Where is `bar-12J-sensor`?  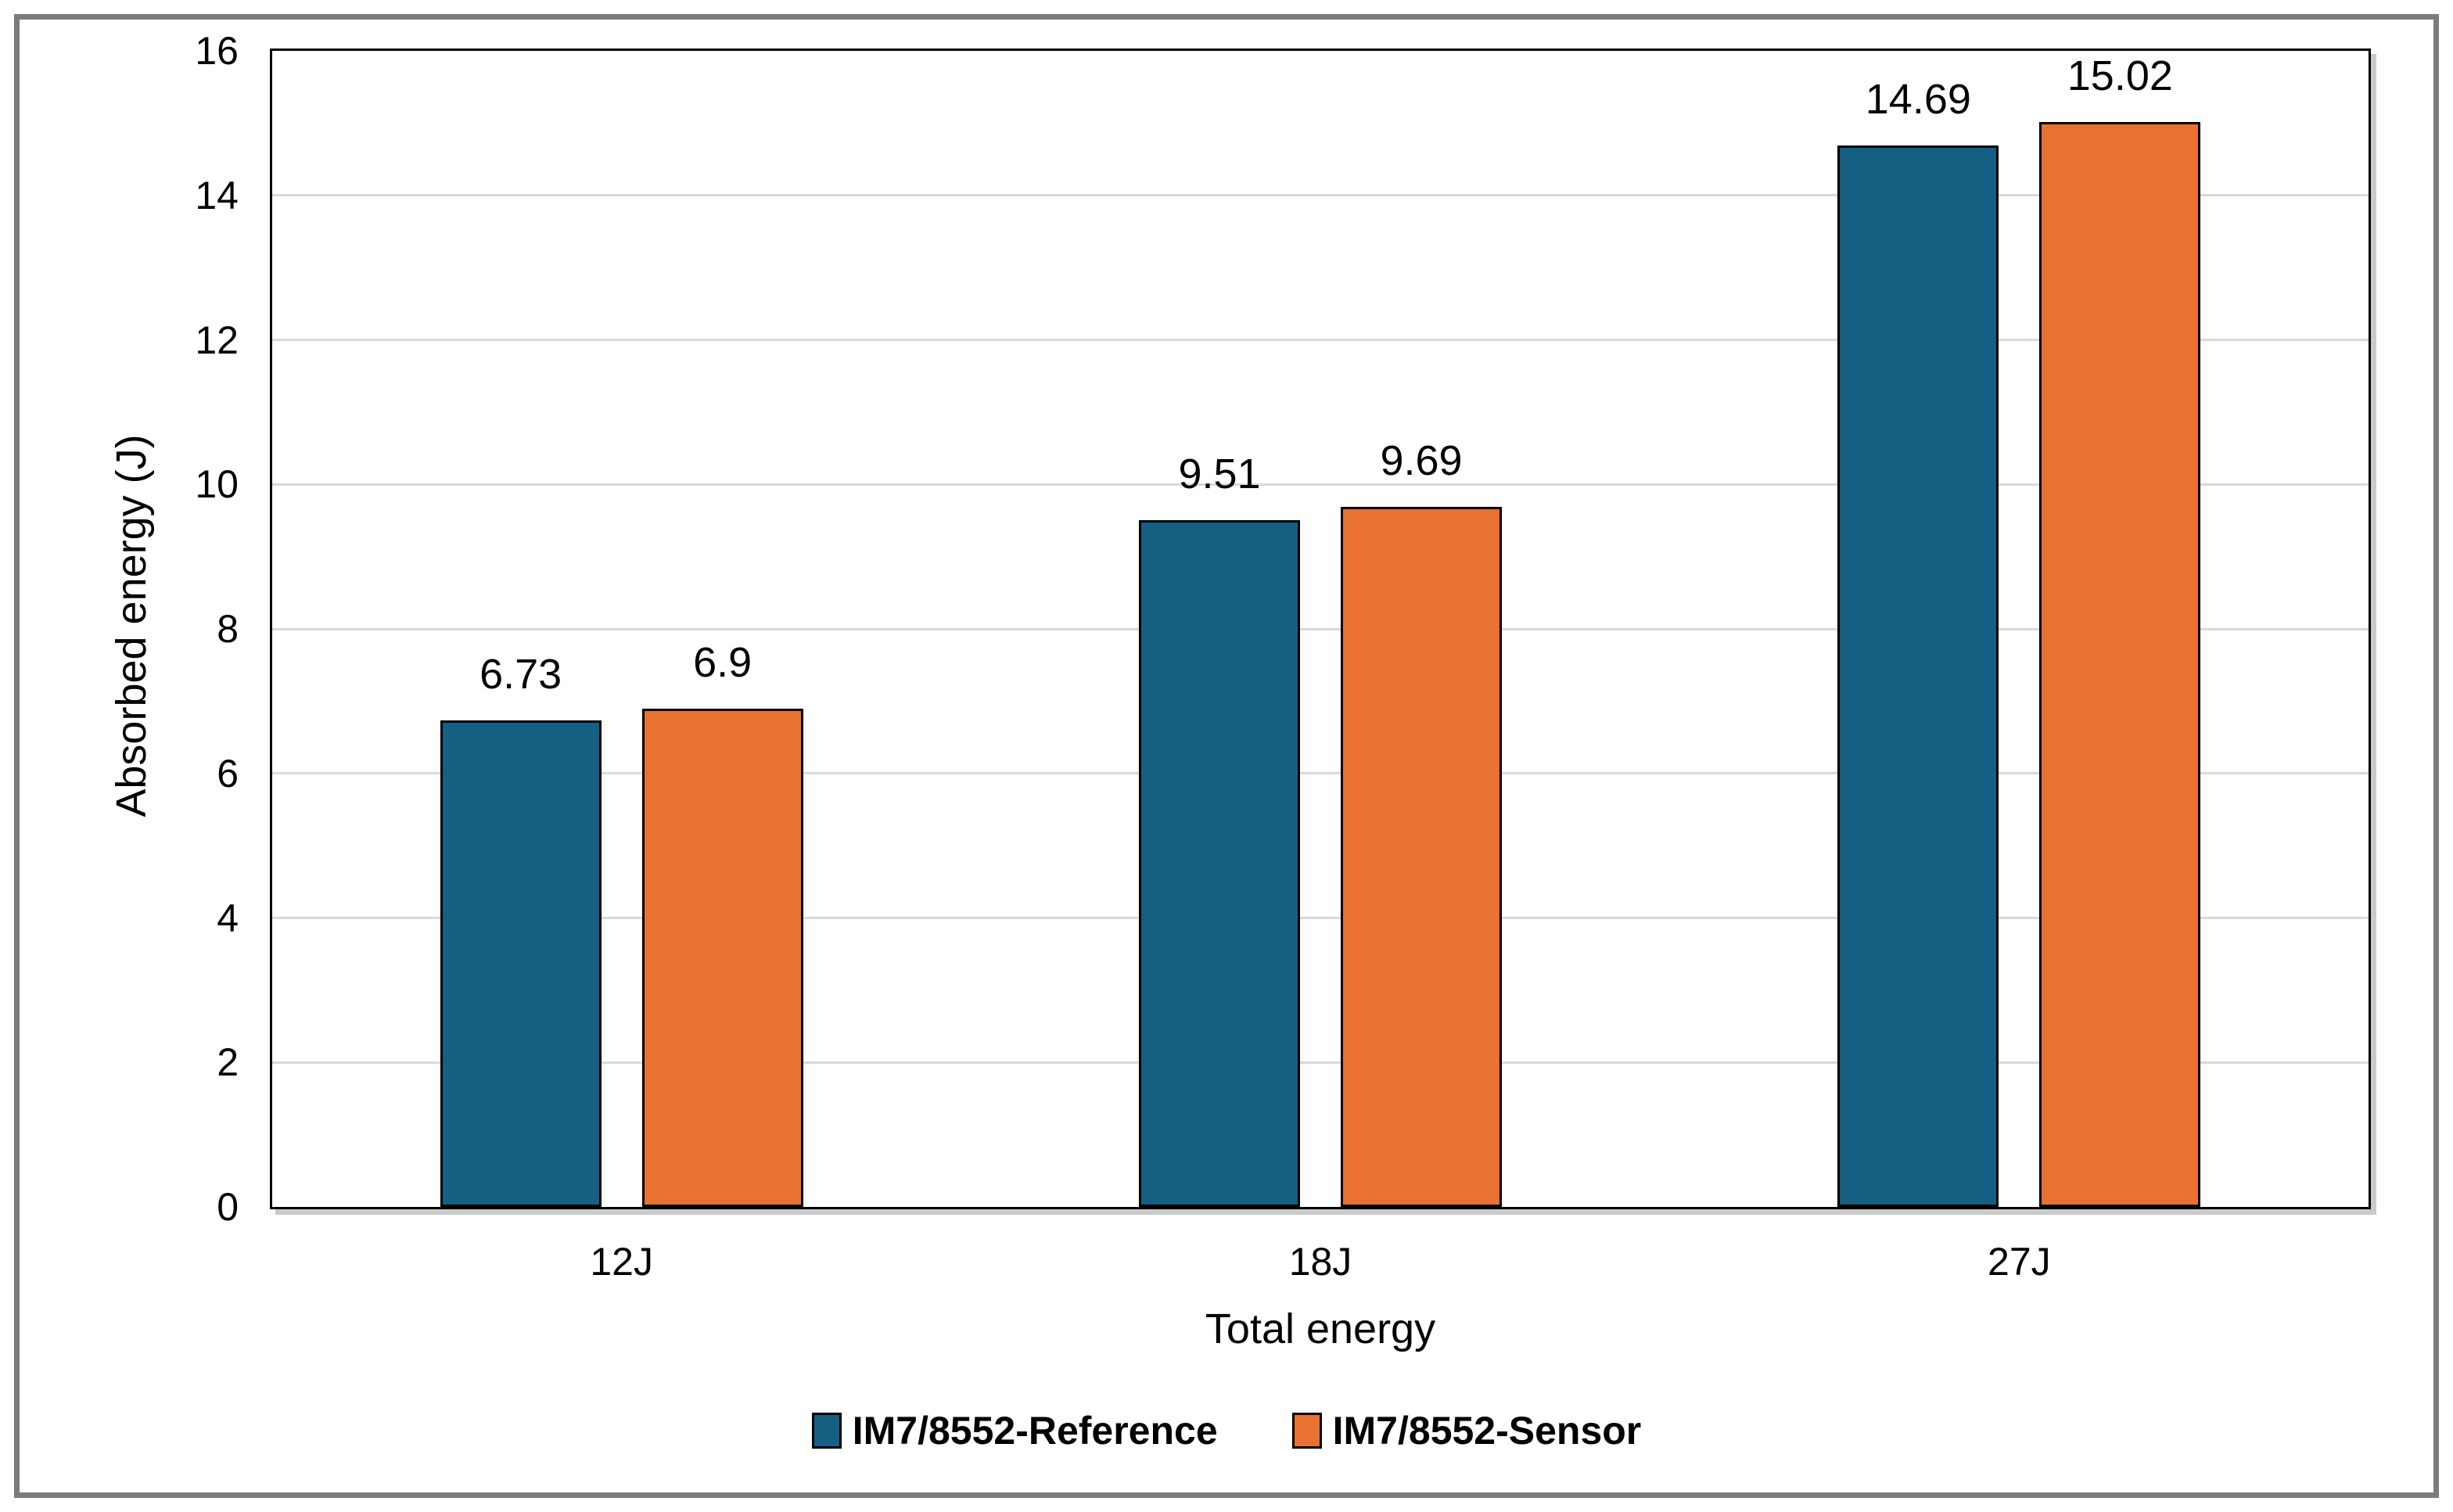
bar-12J-sensor is located at coordinates (722, 957).